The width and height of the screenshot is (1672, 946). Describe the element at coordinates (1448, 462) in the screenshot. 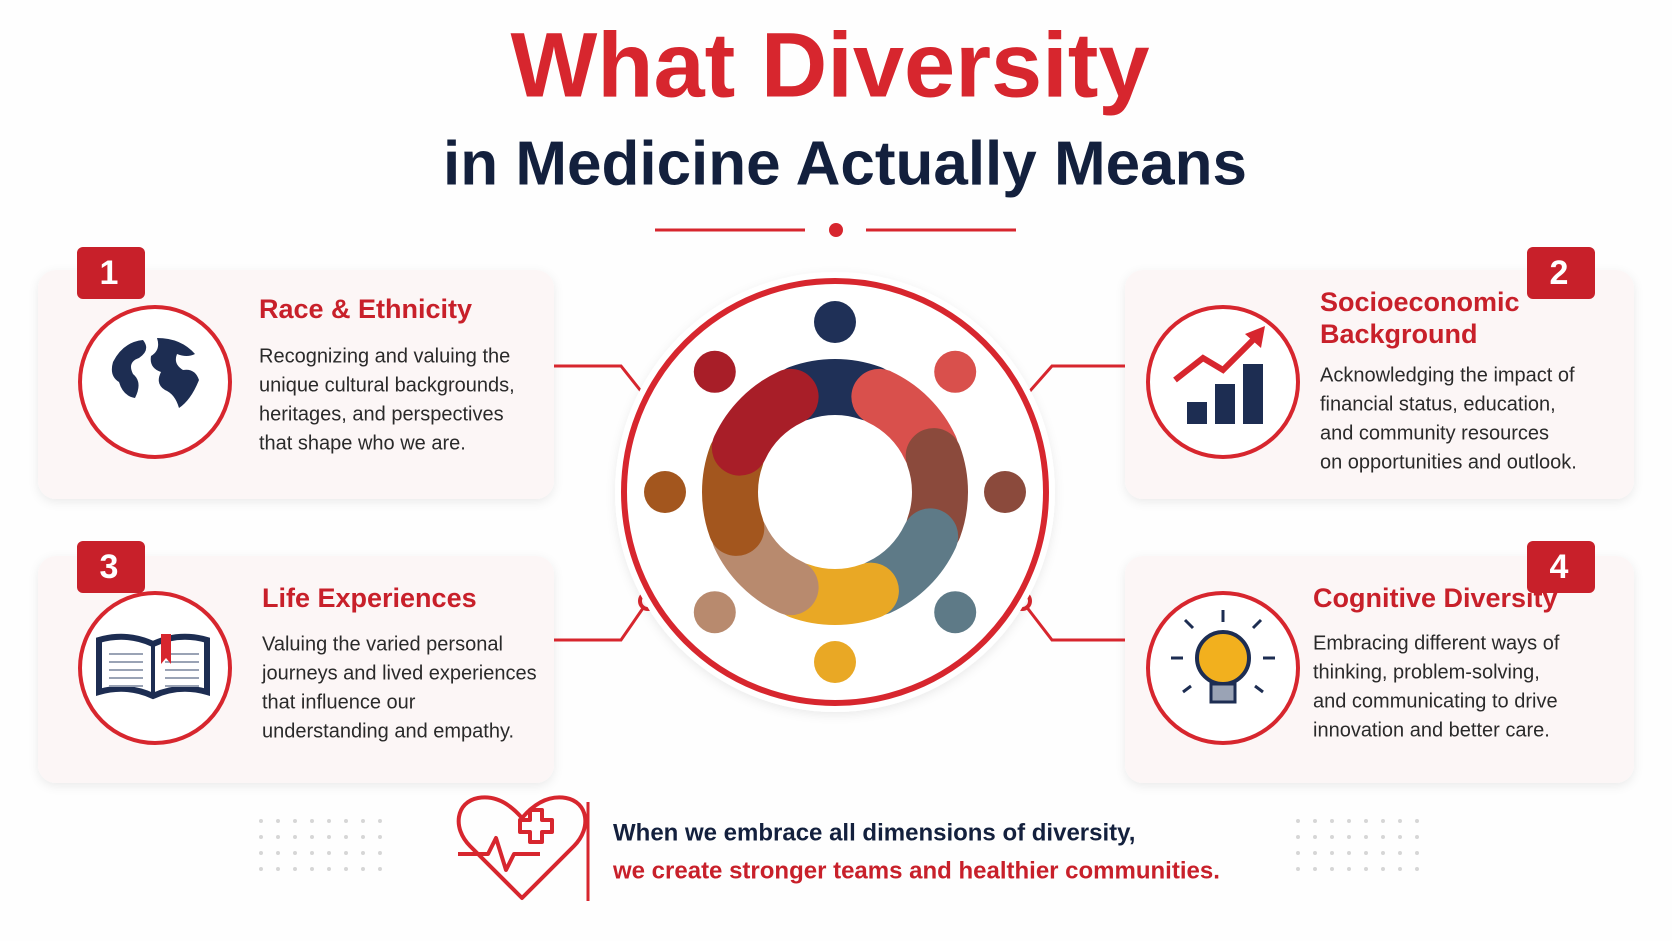

I see `card-description: on opportunities and outlook.` at that location.